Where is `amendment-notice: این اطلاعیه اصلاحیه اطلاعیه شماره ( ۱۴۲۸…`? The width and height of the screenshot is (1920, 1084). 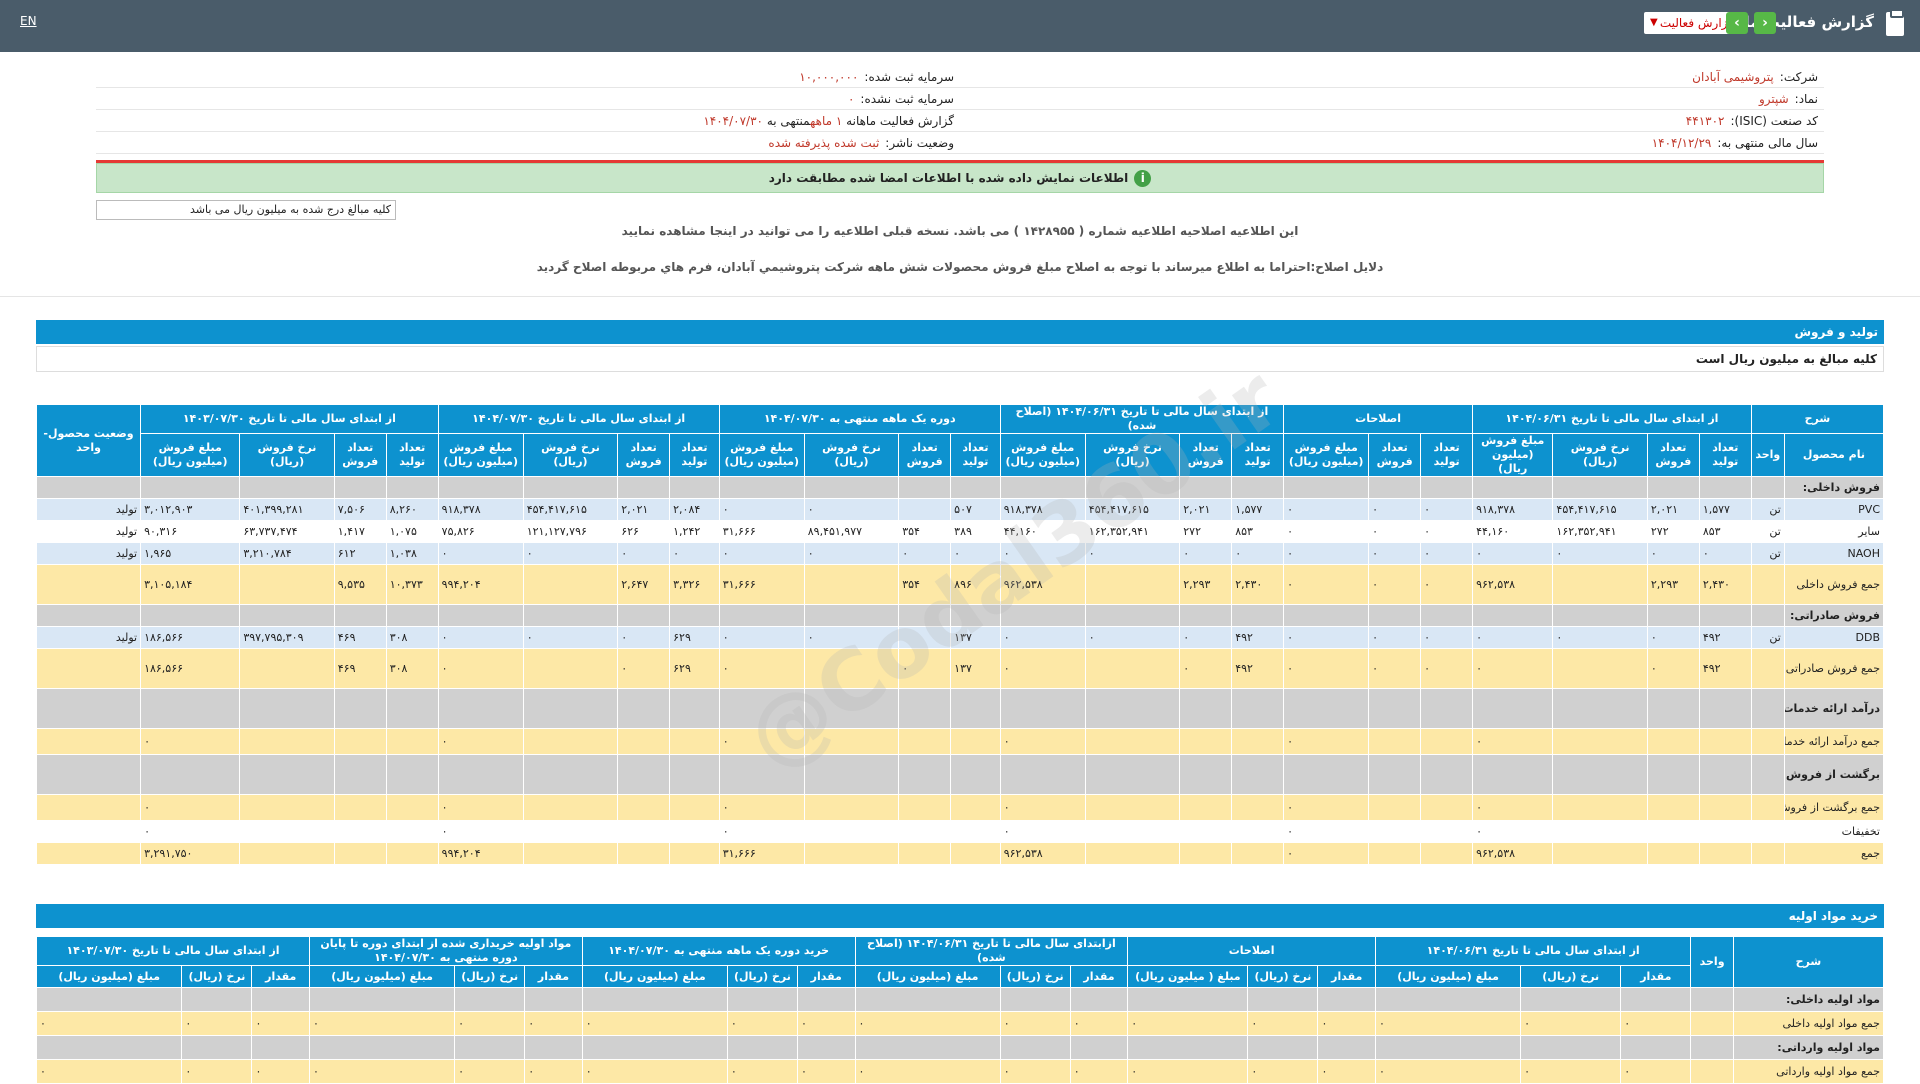
amendment-notice: این اطلاعیه اصلاحیه اطلاعیه شماره ( ۱۴۲۸… is located at coordinates (960, 231).